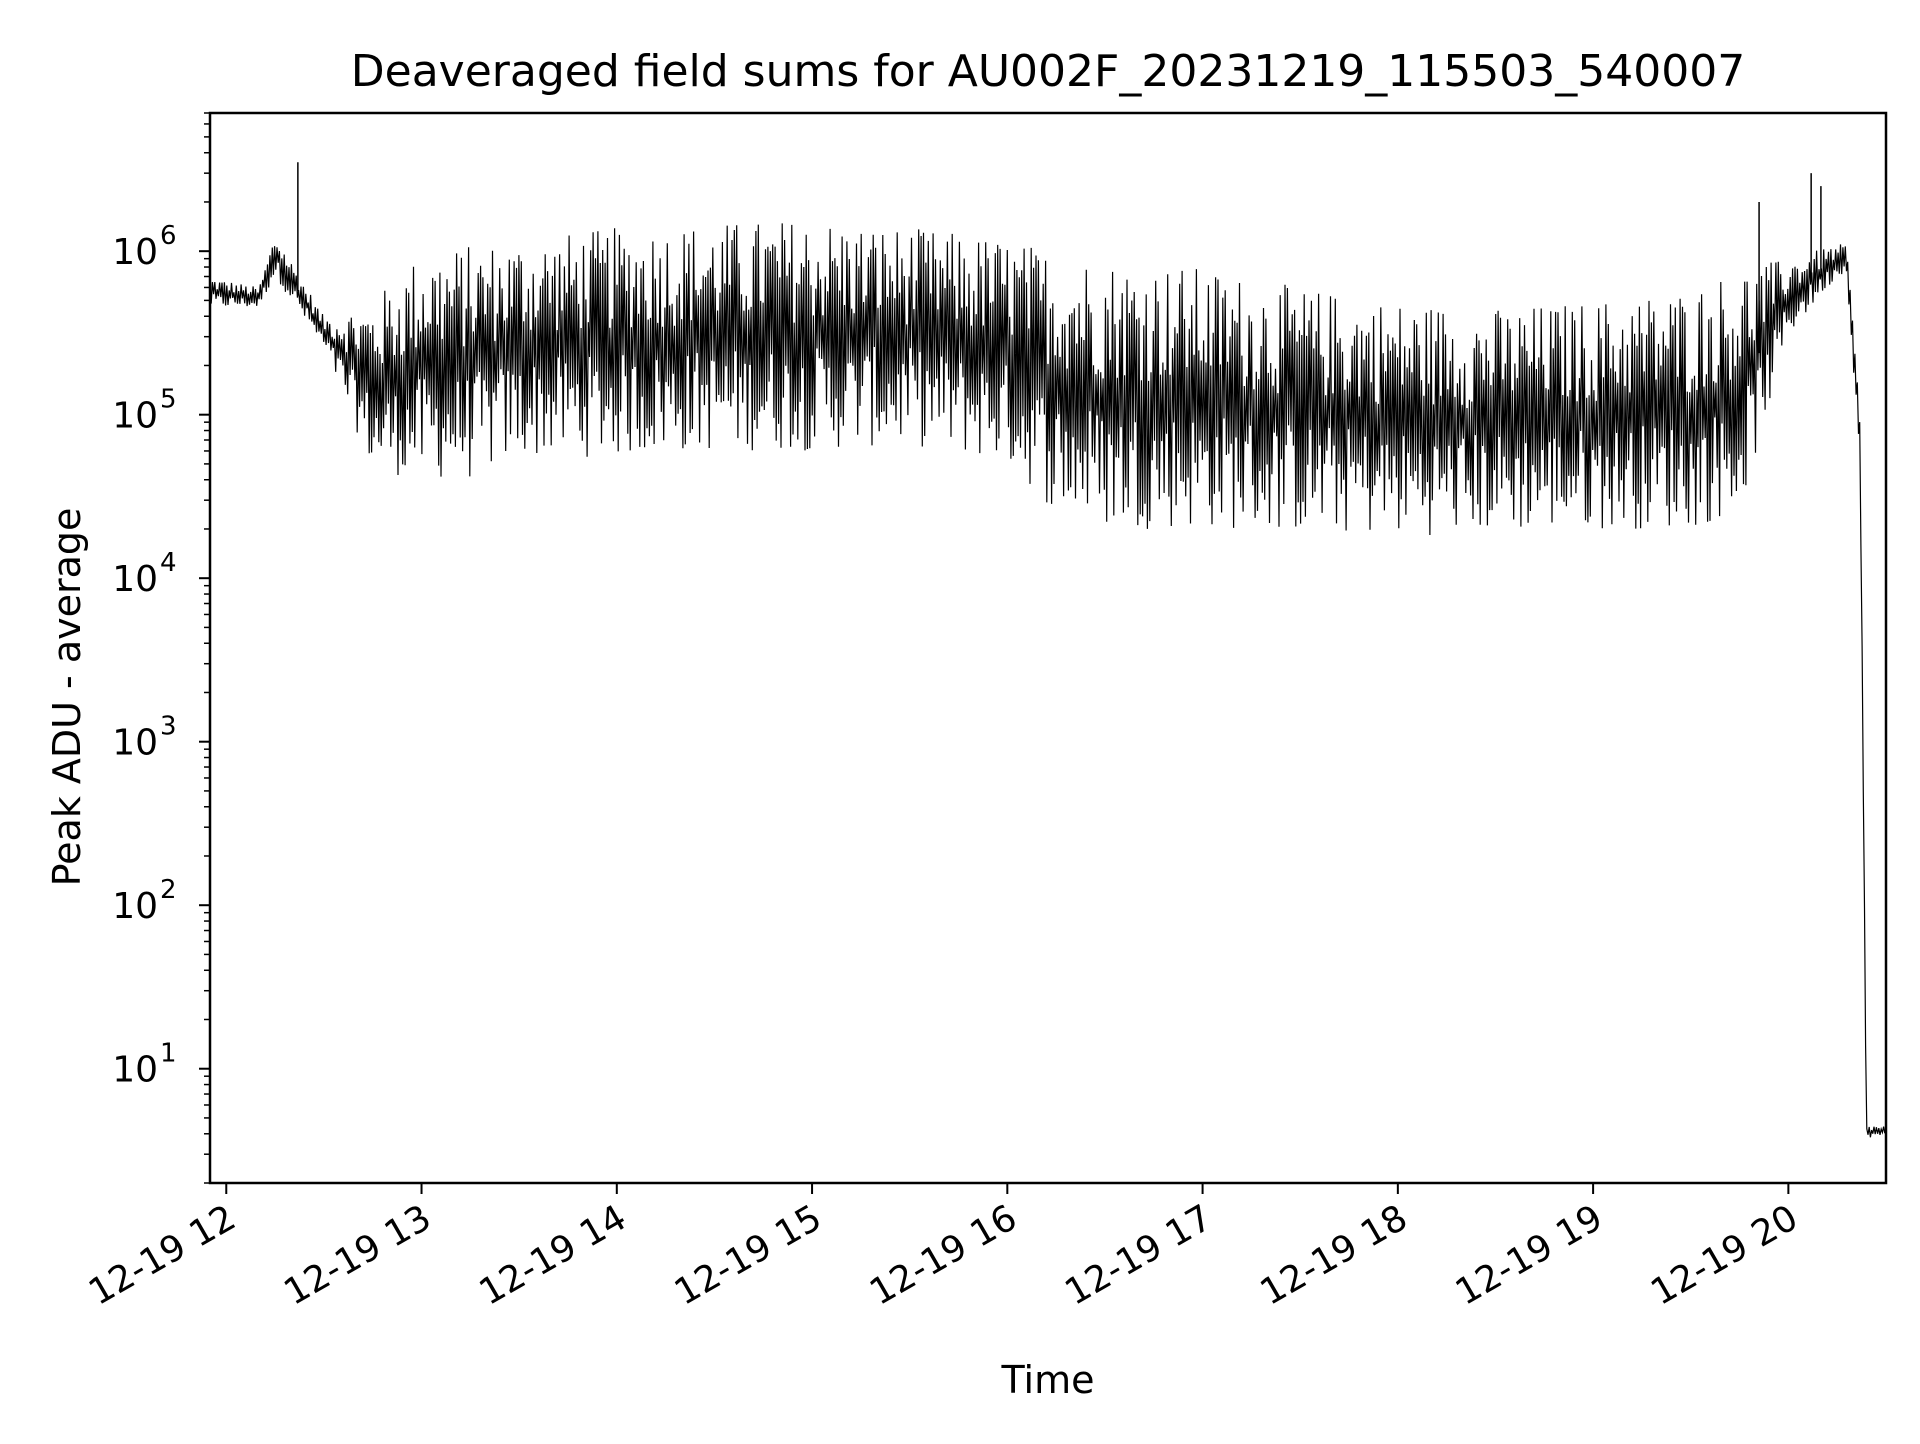  Describe the element at coordinates (553, 1255) in the screenshot. I see `x-tick-label: 12-19 14` at that location.